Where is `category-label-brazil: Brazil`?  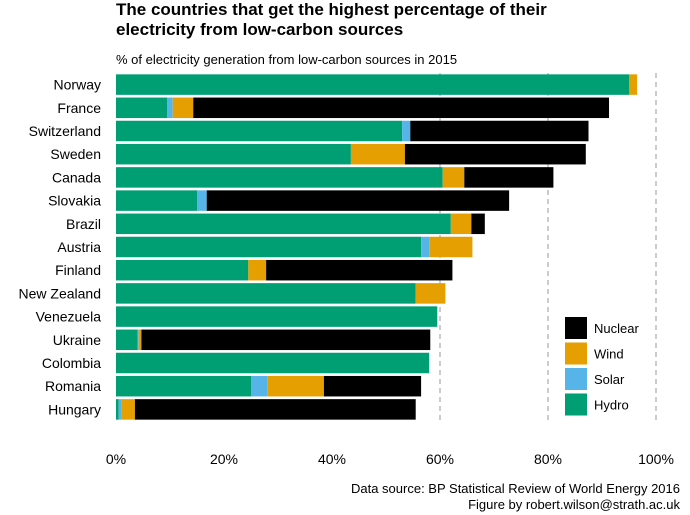 category-label-brazil: Brazil is located at coordinates (83, 224).